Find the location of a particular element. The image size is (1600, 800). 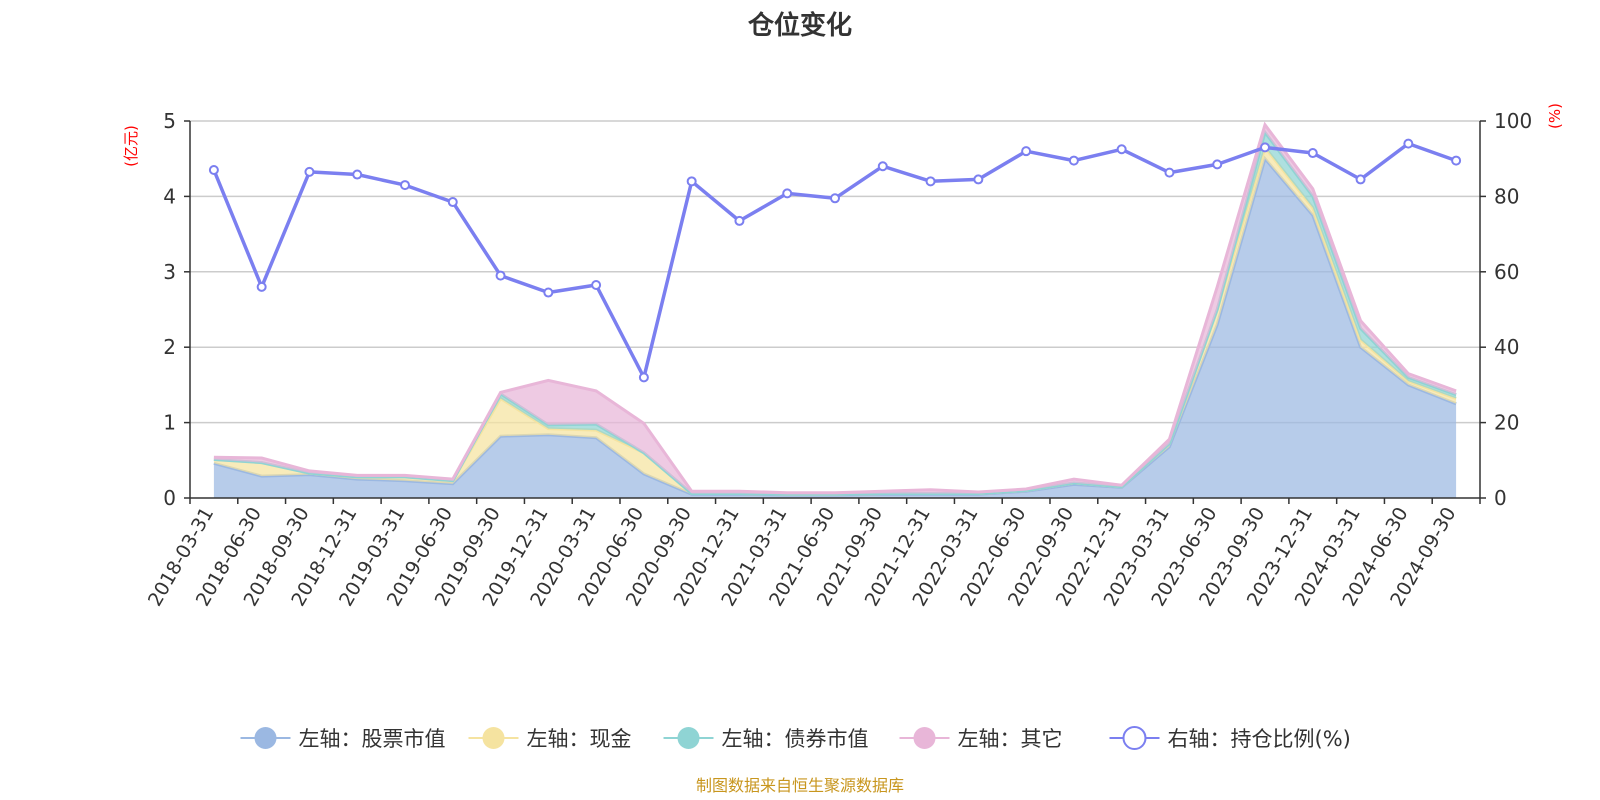

data-source-note: 制图数据来自恒生聚源数据库 is located at coordinates (800, 785).